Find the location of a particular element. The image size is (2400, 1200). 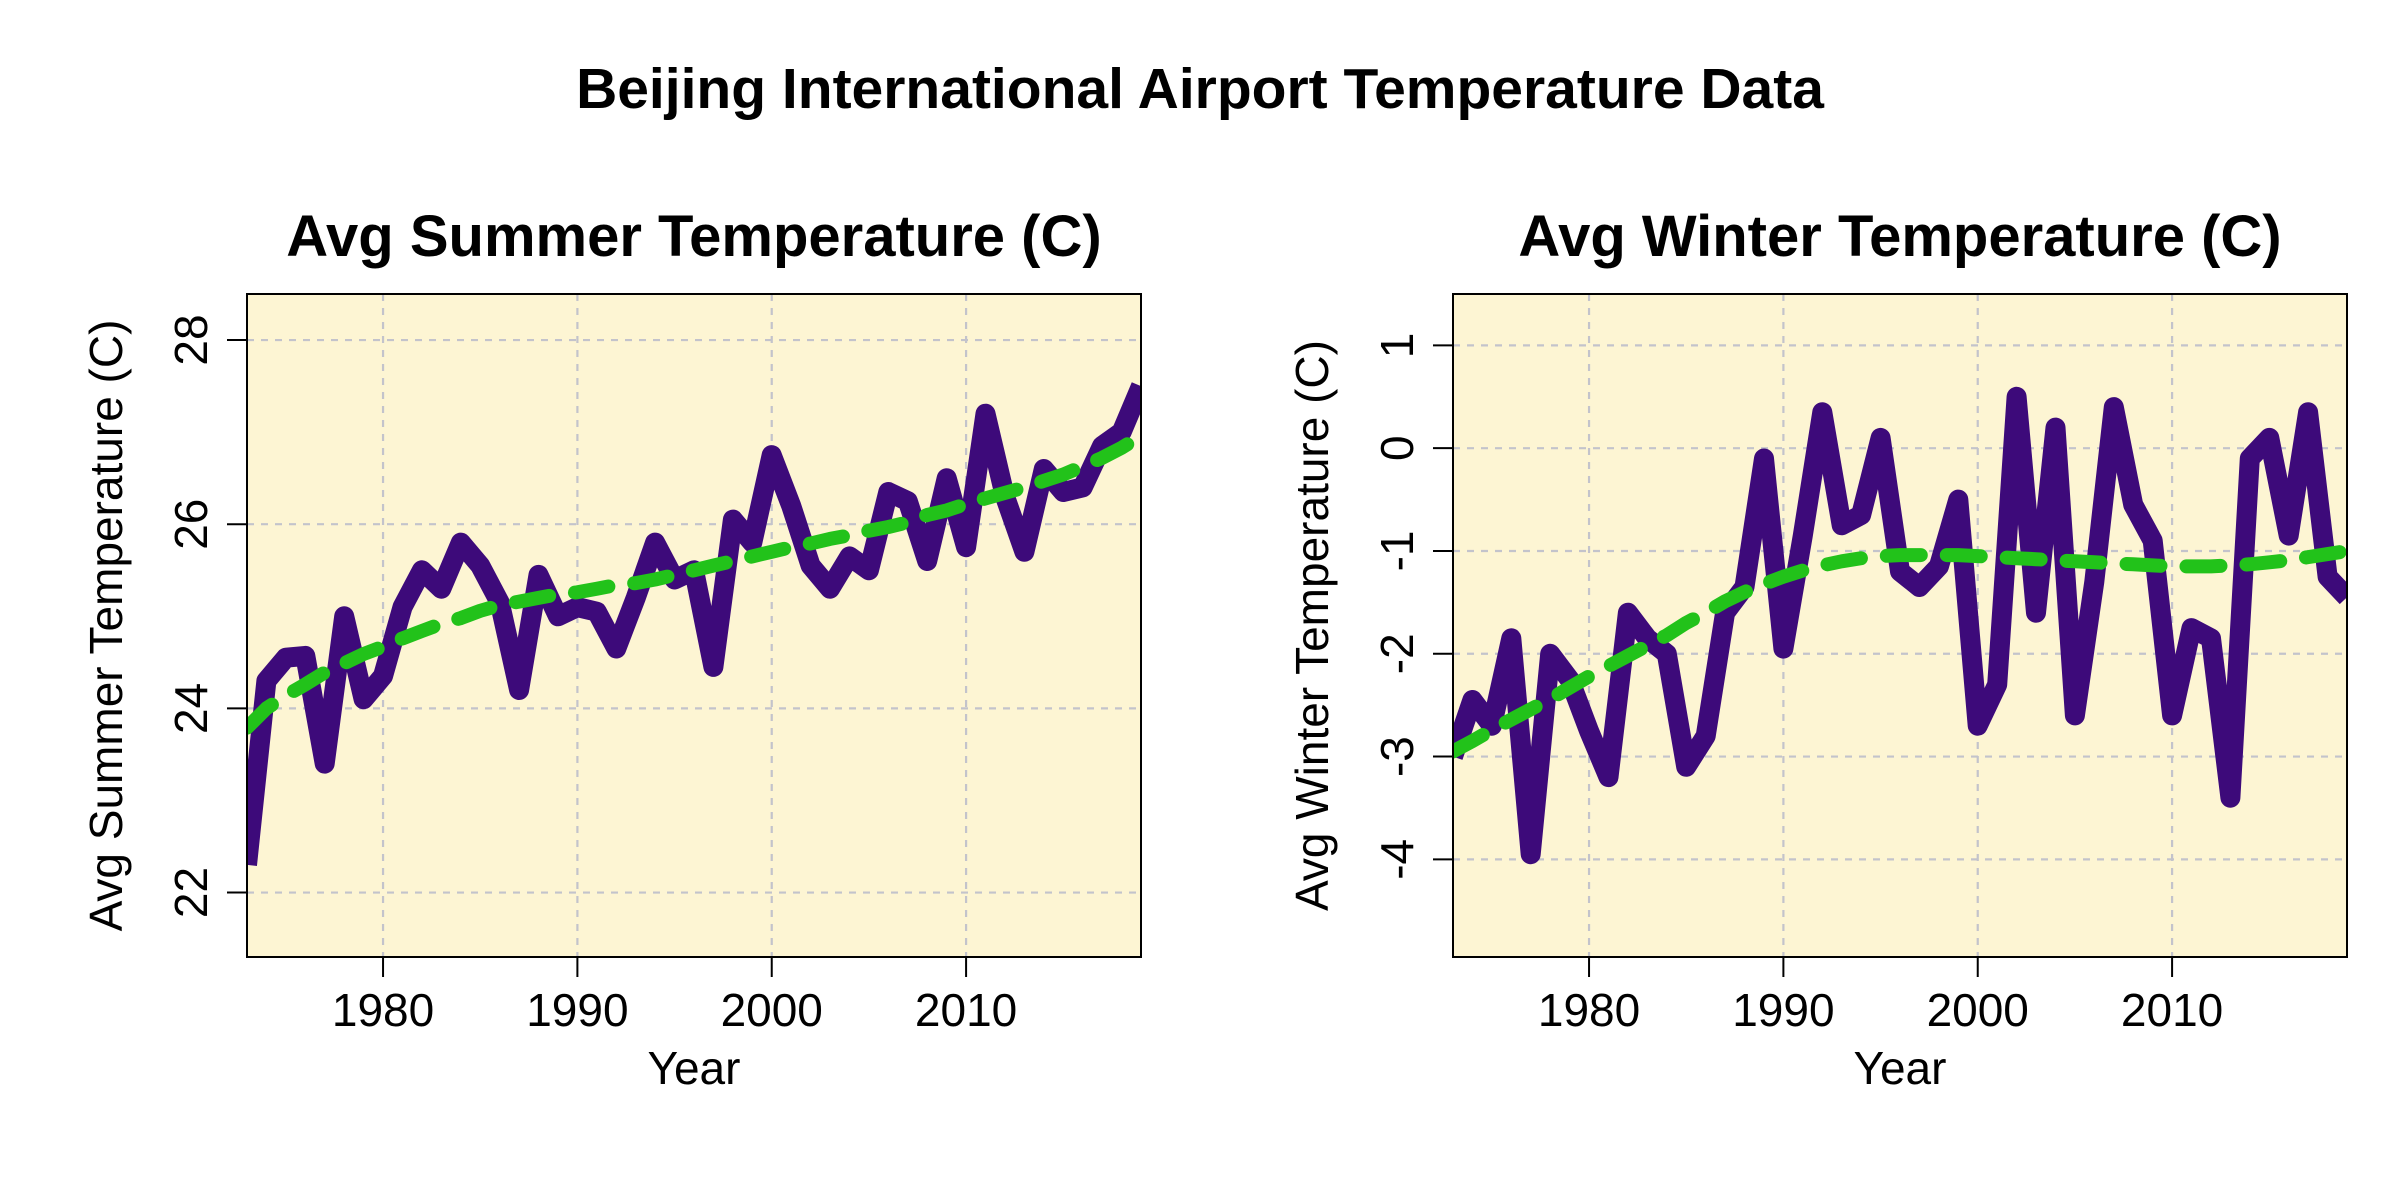

winter-y-tick-label: -2 is located at coordinates (1397, 653).